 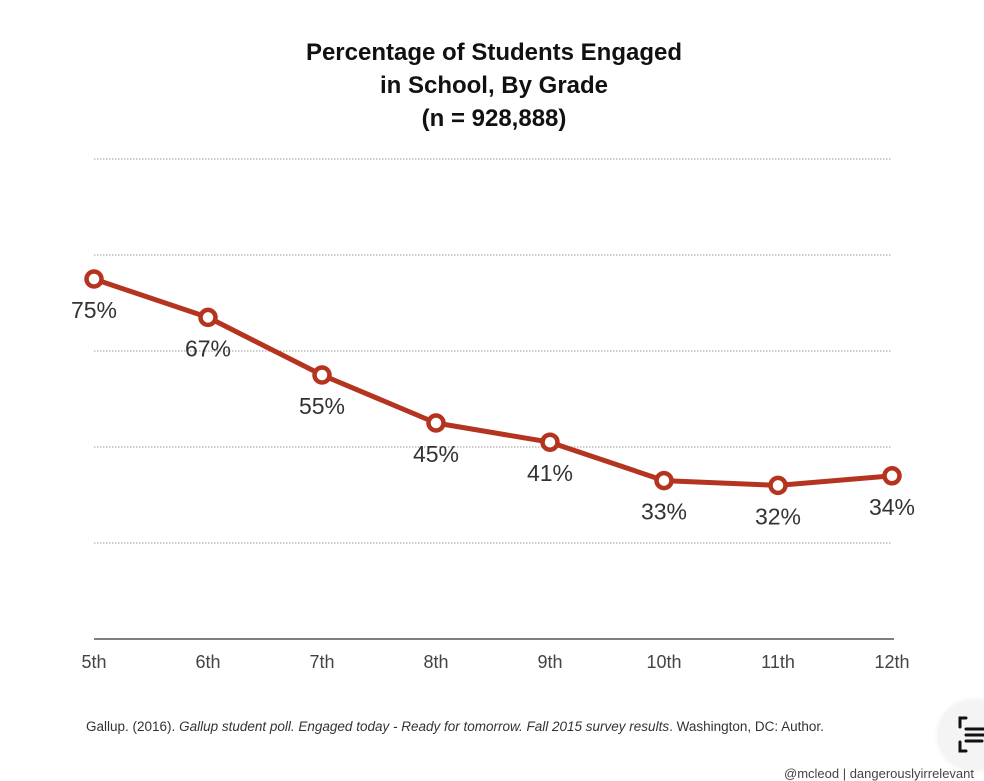 What do you see at coordinates (891, 662) in the screenshot?
I see `x-tick-label: 12th` at bounding box center [891, 662].